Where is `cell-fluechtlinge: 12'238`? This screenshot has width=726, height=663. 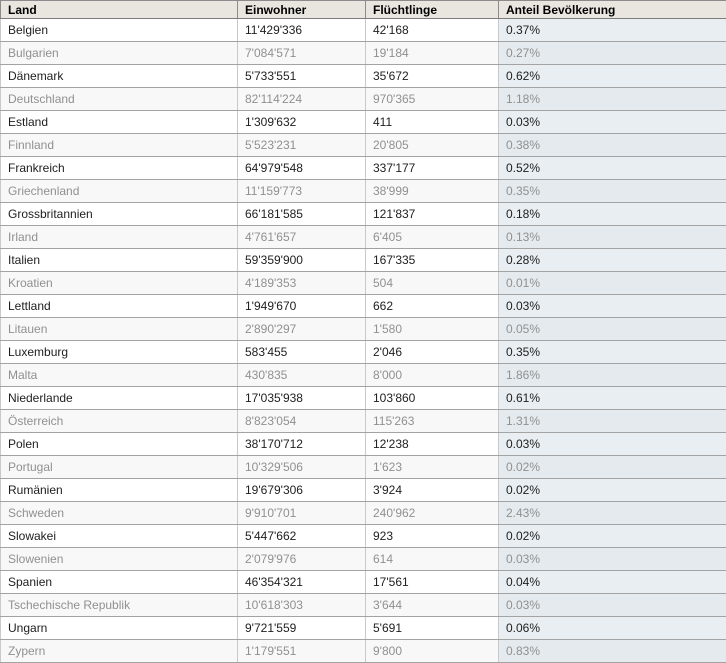 cell-fluechtlinge: 12'238 is located at coordinates (432, 444).